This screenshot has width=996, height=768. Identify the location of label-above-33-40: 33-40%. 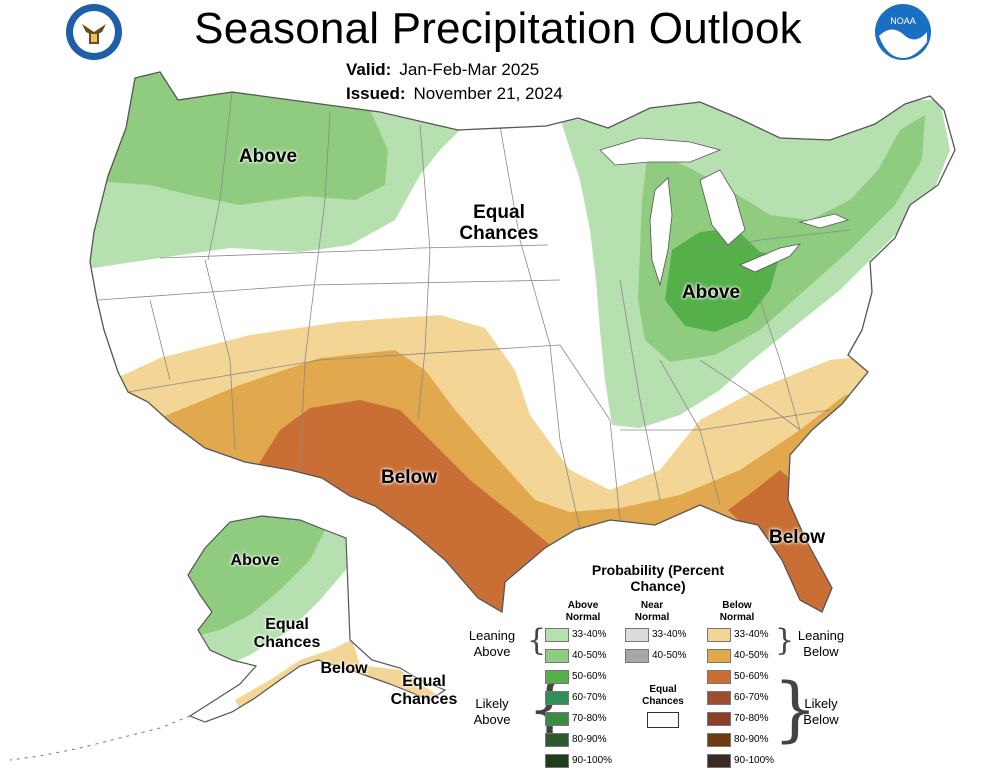
(589, 634).